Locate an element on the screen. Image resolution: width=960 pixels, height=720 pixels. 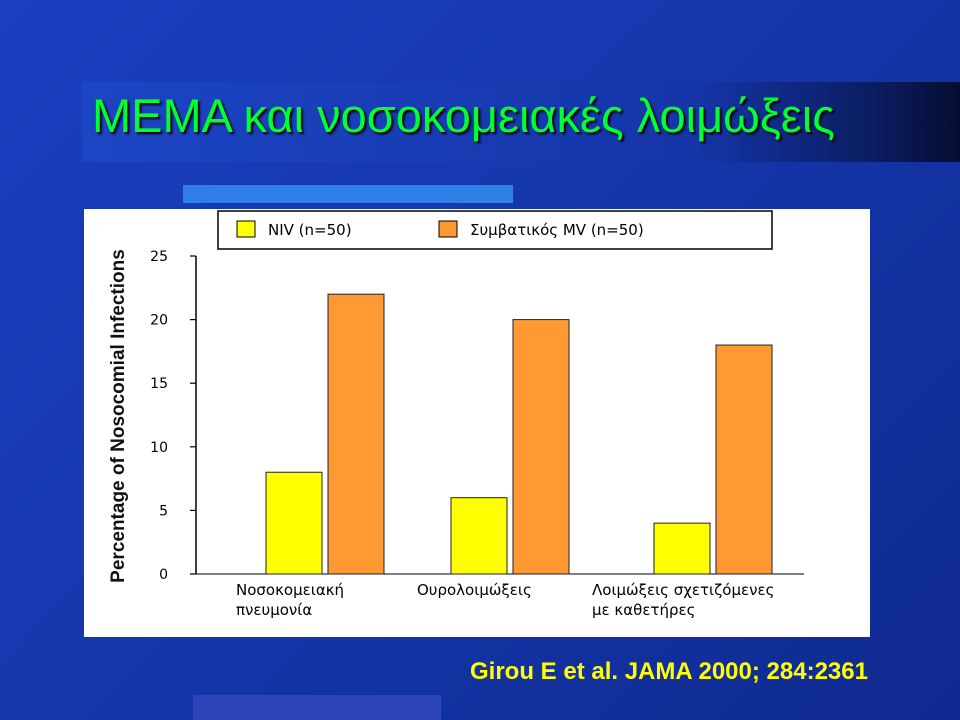
x-category-label: Ουρολοιμώξεις is located at coordinates (474, 590).